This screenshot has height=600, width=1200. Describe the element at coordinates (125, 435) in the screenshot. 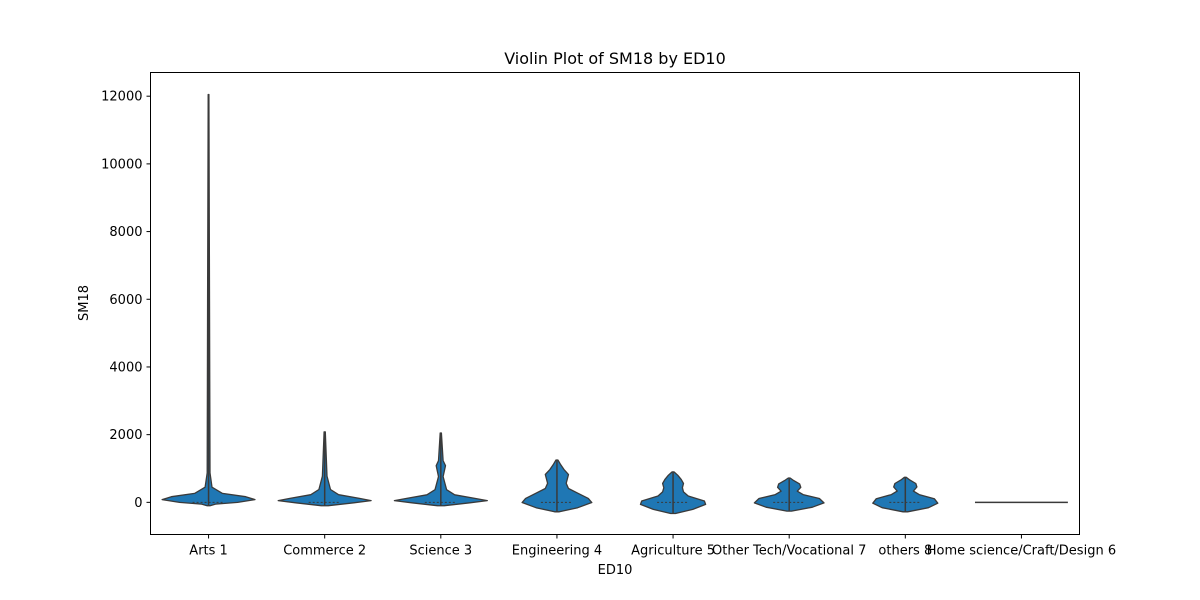

I see `y-tick-label-2000: 2000` at that location.